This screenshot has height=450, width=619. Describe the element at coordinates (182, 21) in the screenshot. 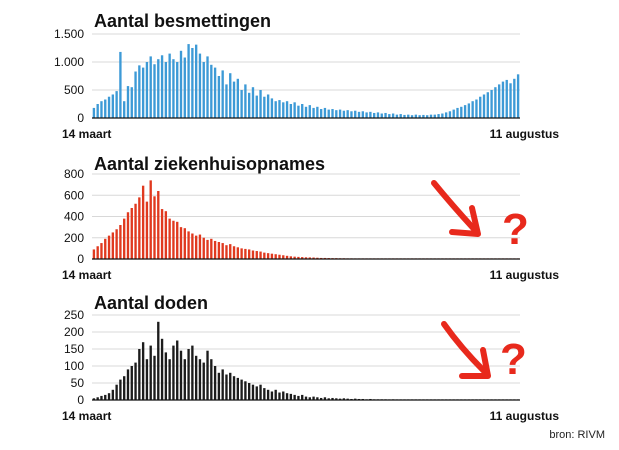

I see `chart-title-infections: Aantal besmettingen` at that location.